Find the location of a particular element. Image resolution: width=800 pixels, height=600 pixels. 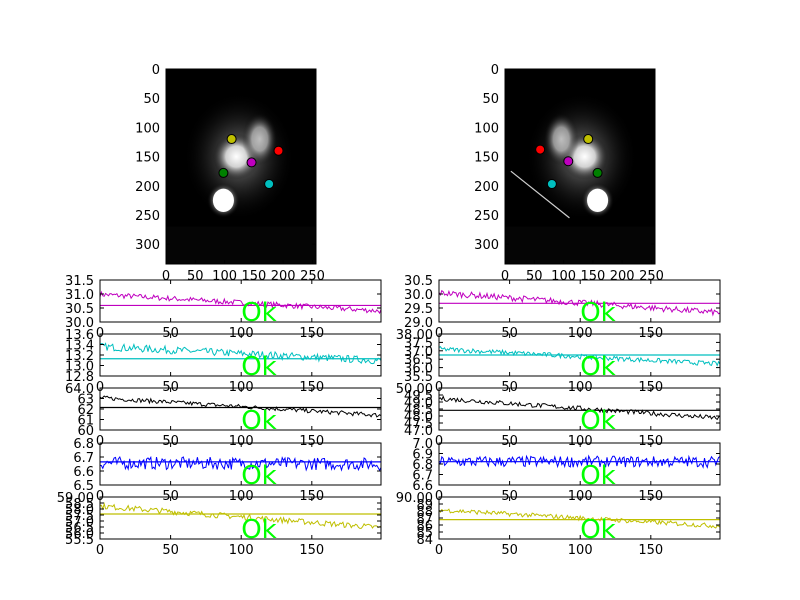

ytick-label: 61 is located at coordinates (85, 421).